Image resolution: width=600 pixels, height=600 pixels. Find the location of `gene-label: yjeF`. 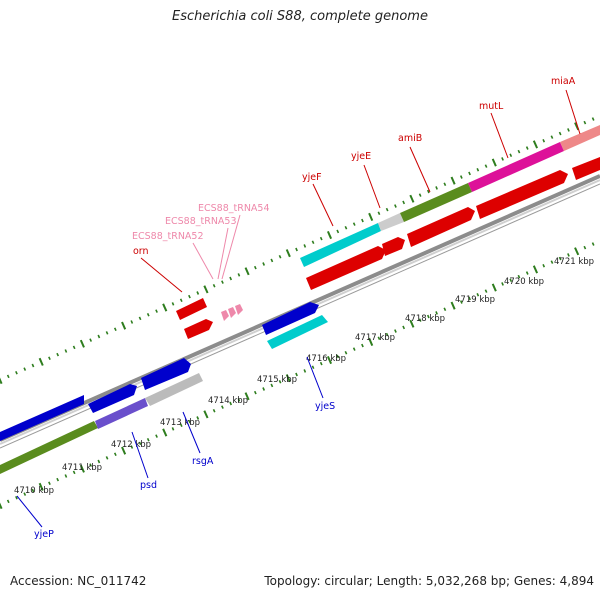

gene-label: yjeF is located at coordinates (312, 177).